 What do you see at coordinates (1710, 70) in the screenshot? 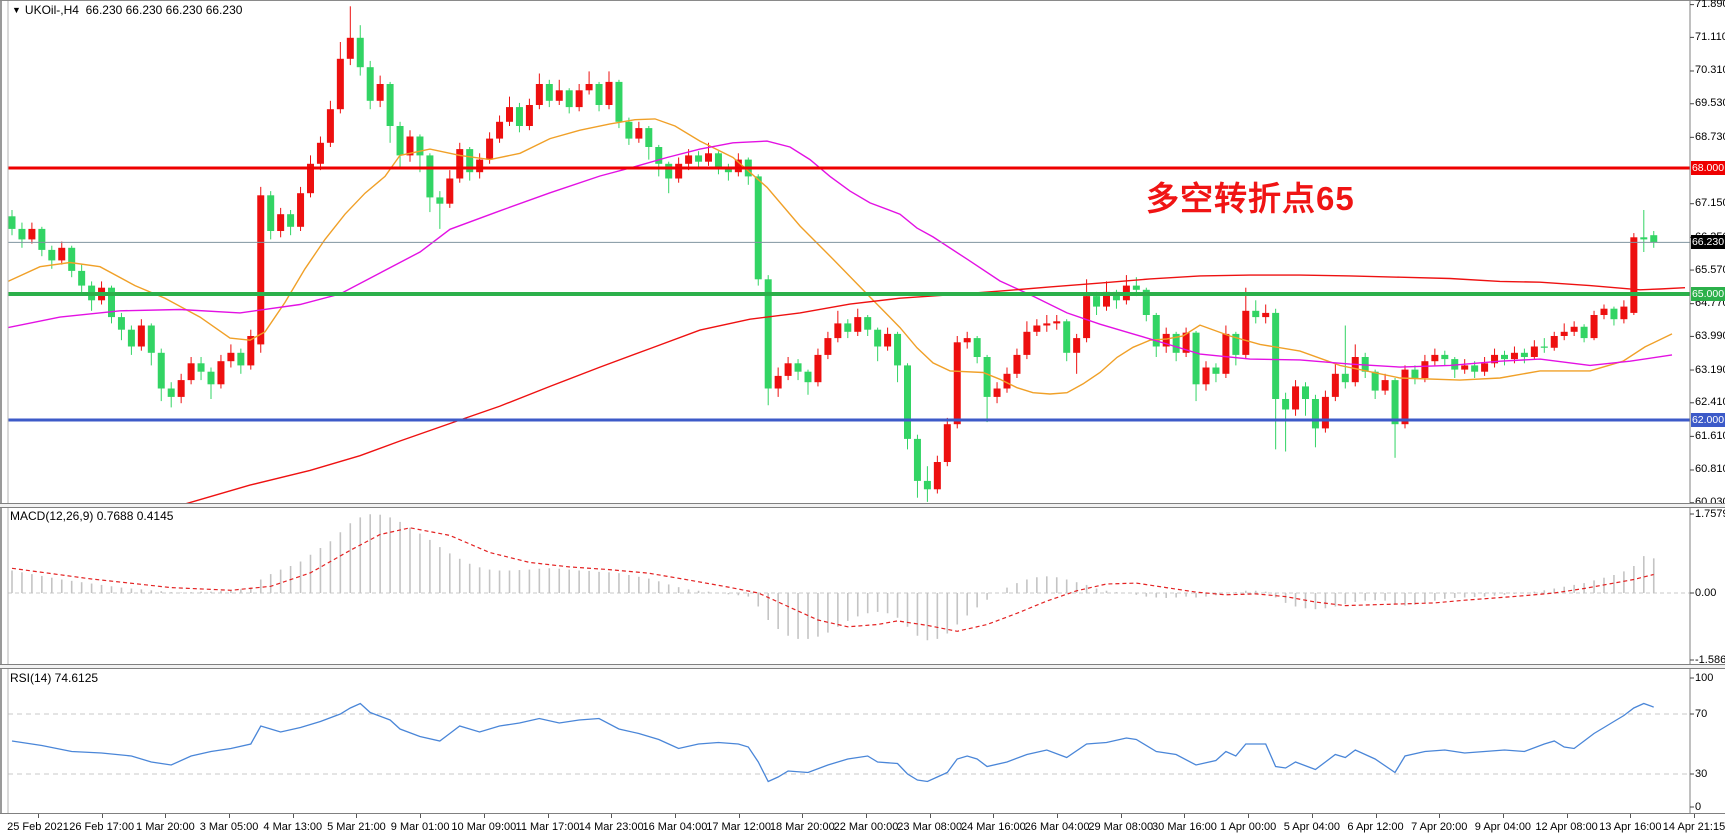
I see `price-axis-label: 70.310` at bounding box center [1710, 70].